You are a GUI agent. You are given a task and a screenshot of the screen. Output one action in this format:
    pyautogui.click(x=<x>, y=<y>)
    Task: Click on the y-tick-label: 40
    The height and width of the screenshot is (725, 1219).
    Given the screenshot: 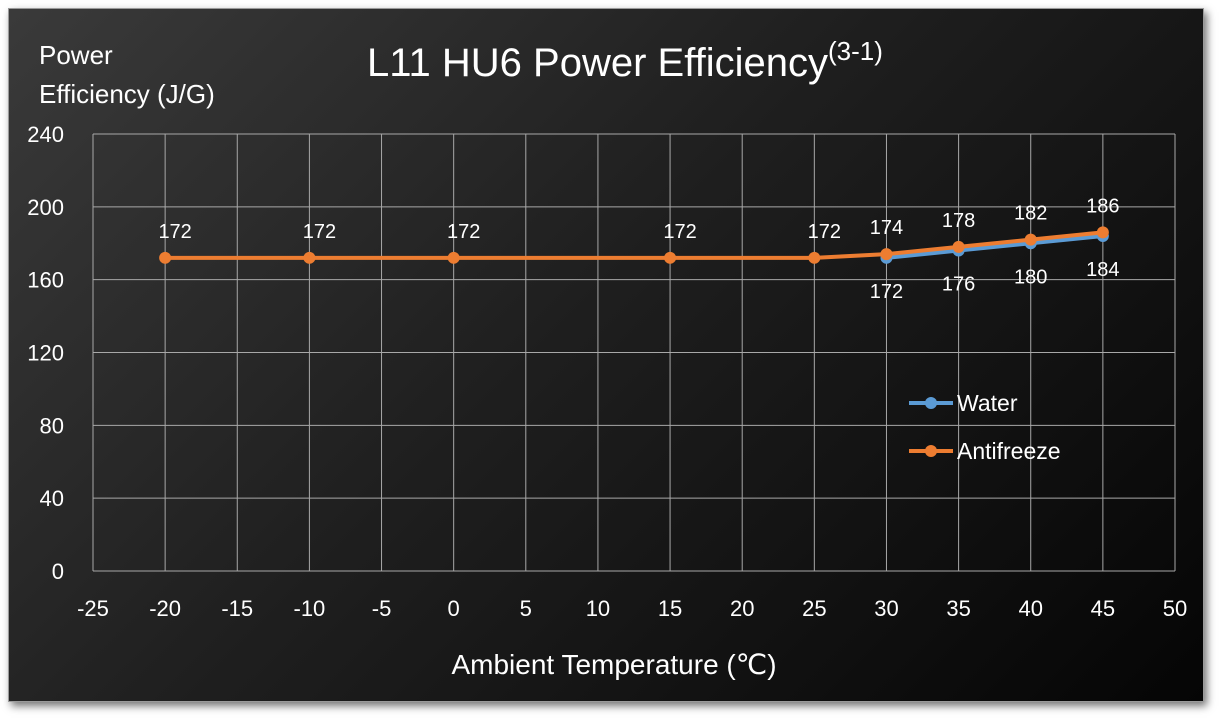 What is the action you would take?
    pyautogui.click(x=52, y=498)
    